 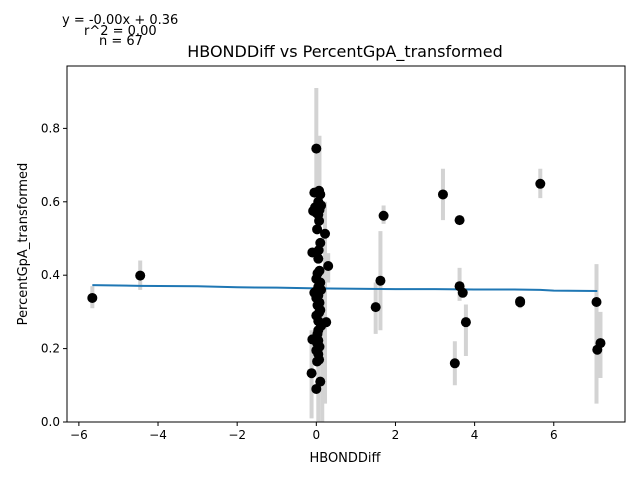 What do you see at coordinates (50, 349) in the screenshot?
I see `y-tick-label: 0.2` at bounding box center [50, 349].